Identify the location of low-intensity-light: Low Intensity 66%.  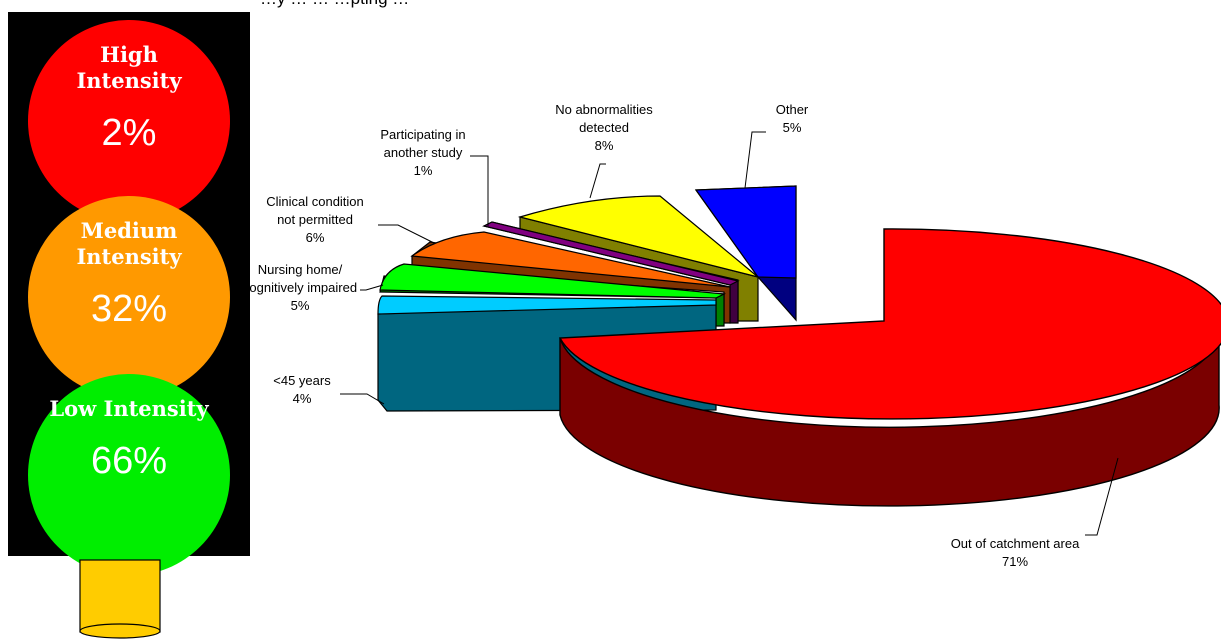
(129, 475).